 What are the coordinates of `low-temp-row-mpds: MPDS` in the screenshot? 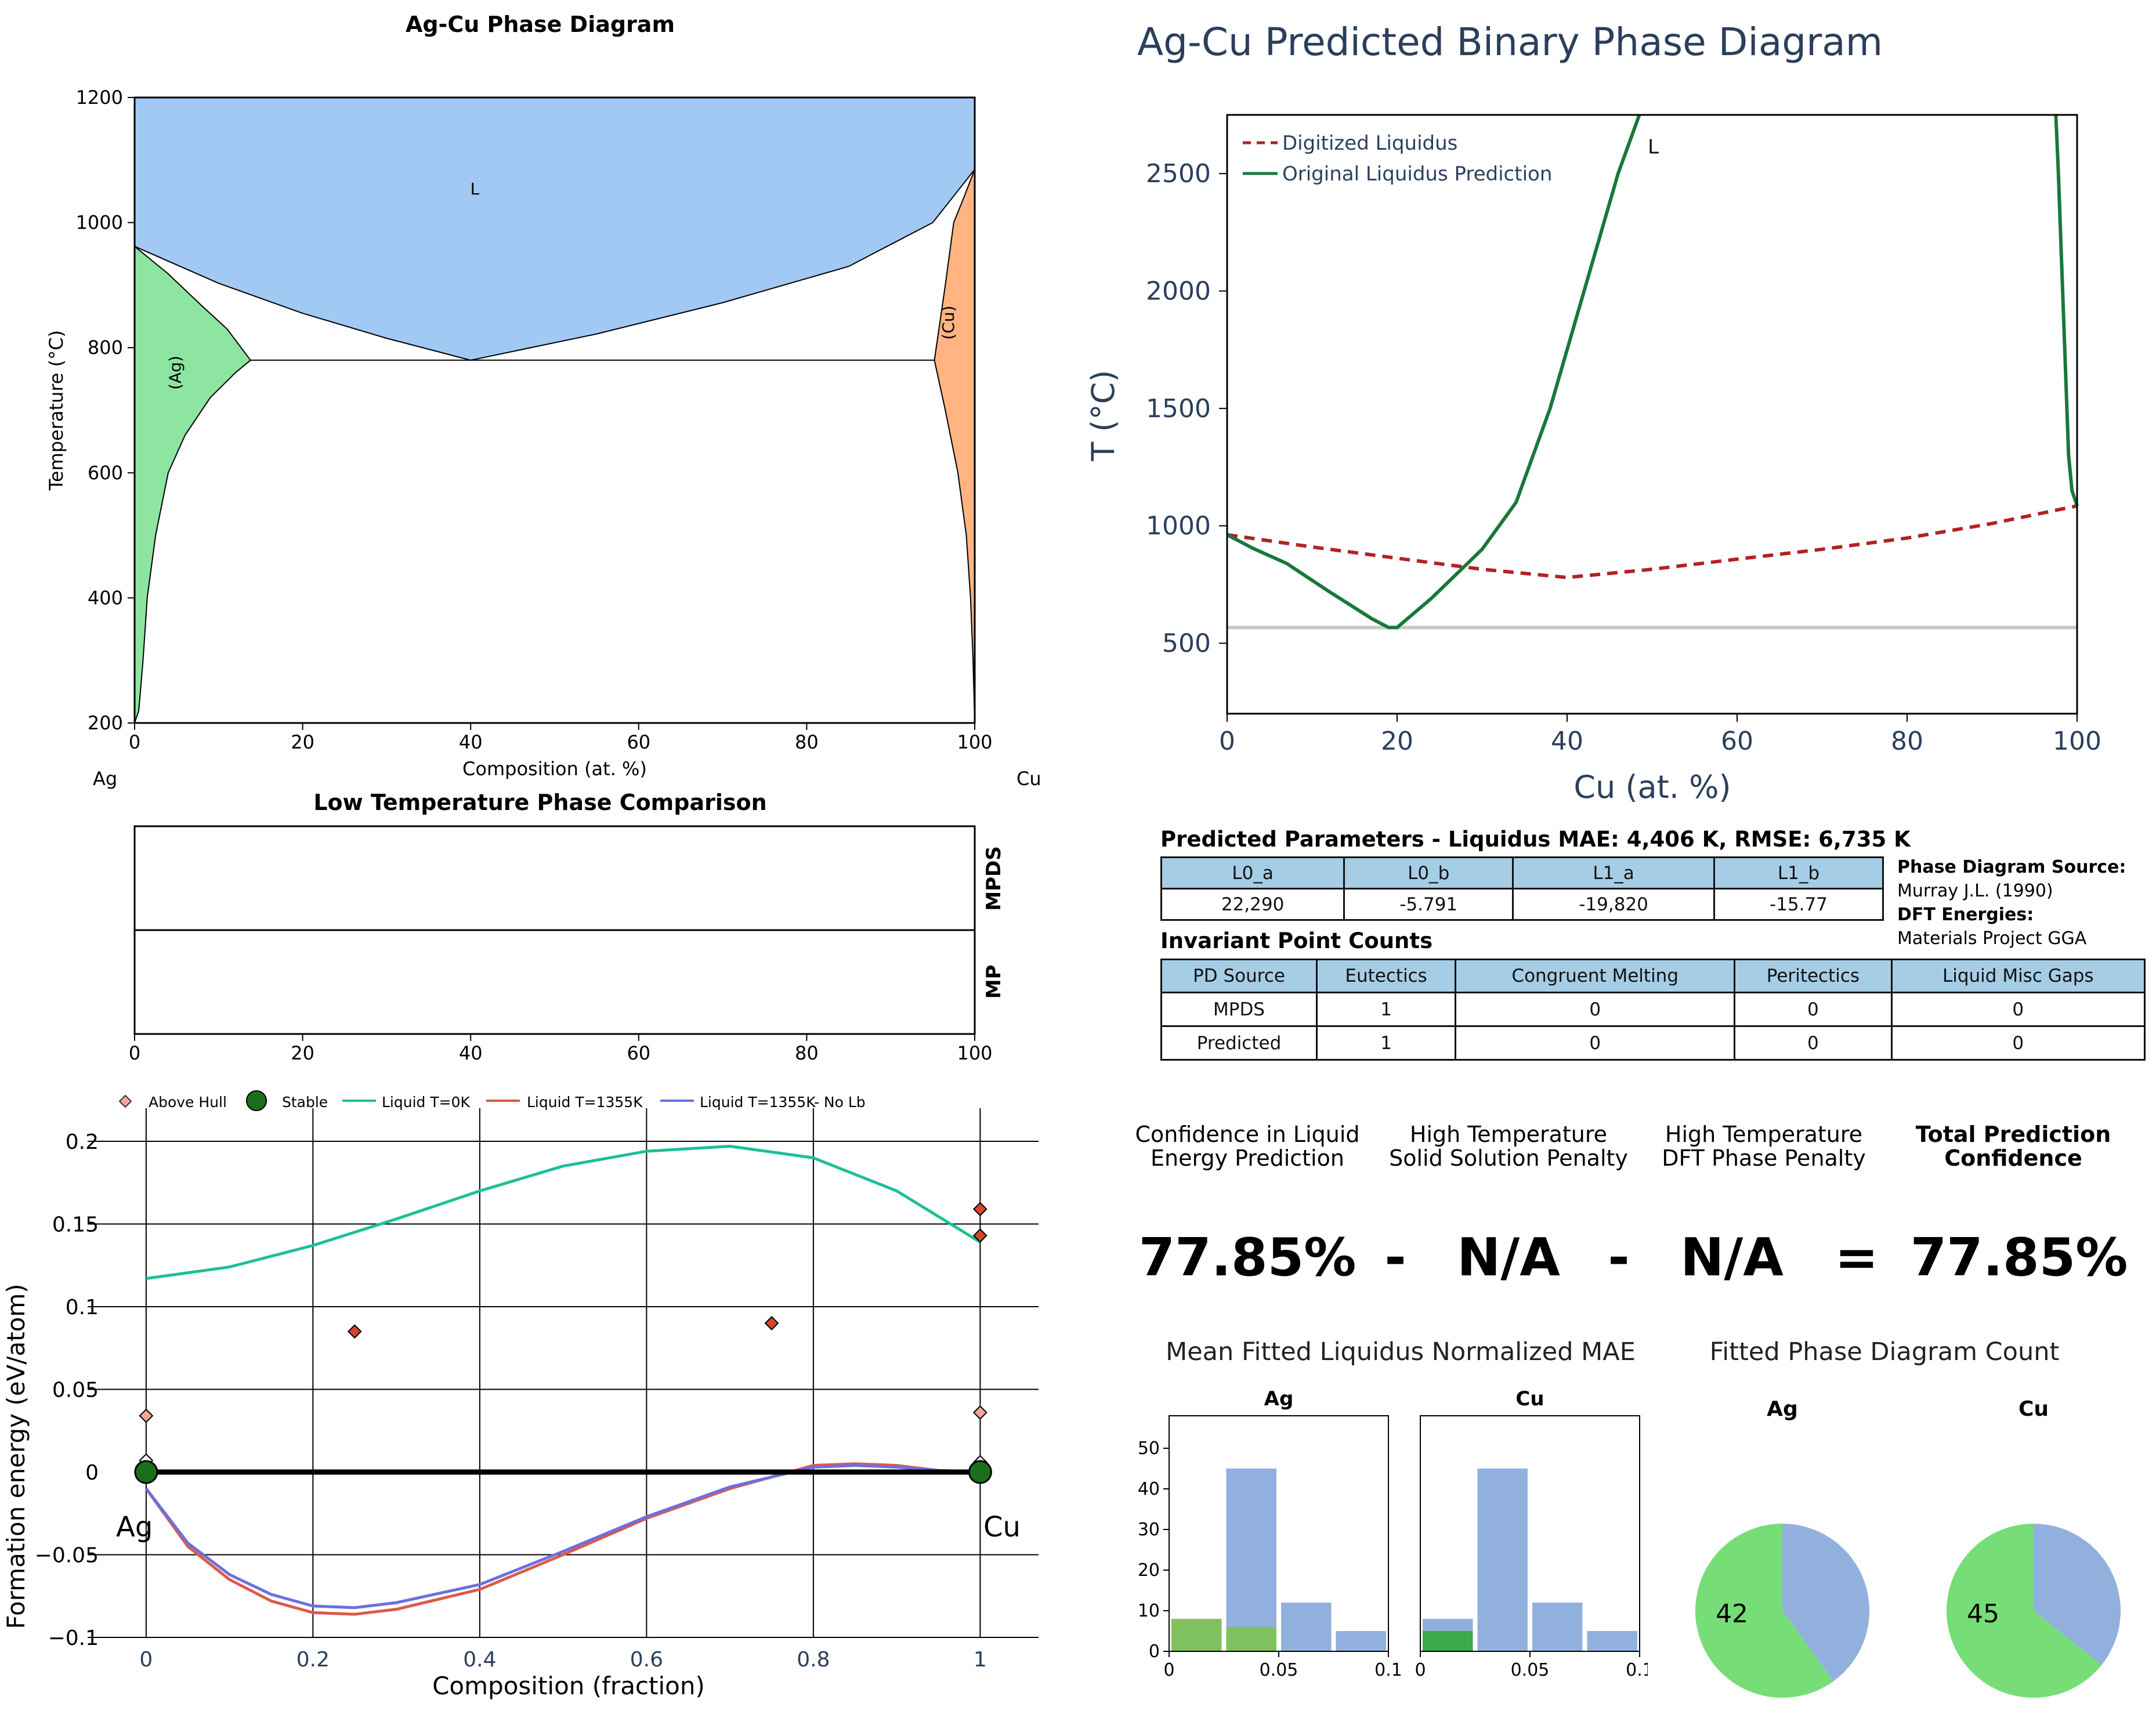 It's located at (993, 878).